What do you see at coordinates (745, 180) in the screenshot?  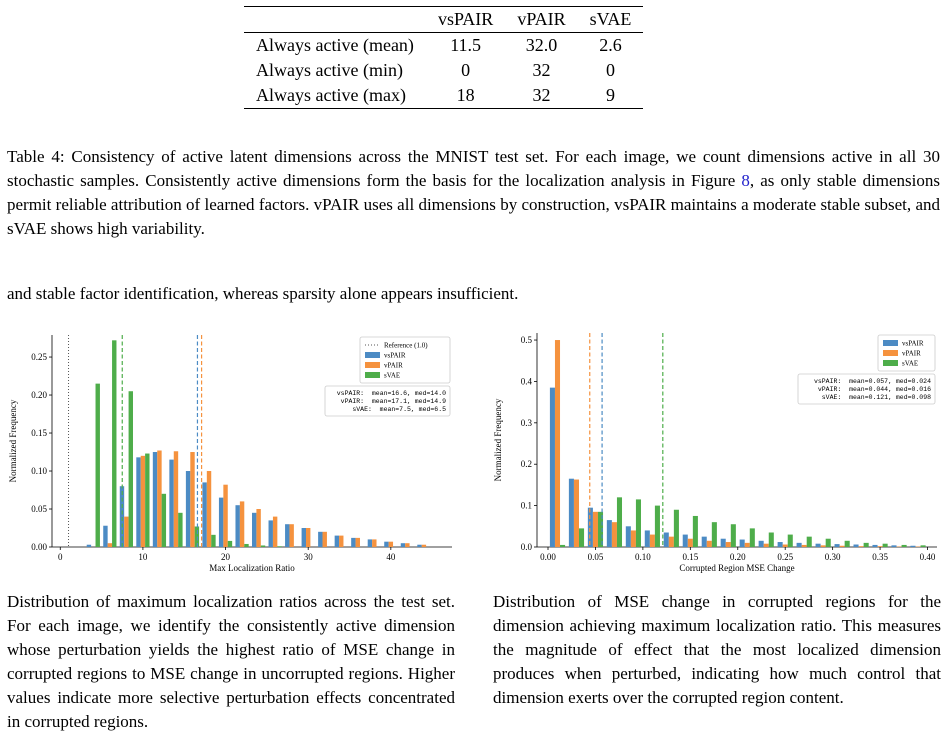 I see `figure-ref: 8` at bounding box center [745, 180].